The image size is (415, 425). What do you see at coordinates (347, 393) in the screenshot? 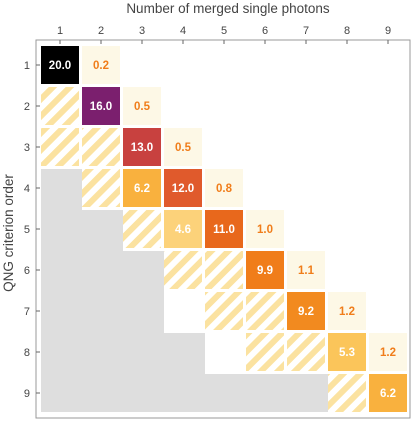
I see `hatched-cell-r9-c8` at bounding box center [347, 393].